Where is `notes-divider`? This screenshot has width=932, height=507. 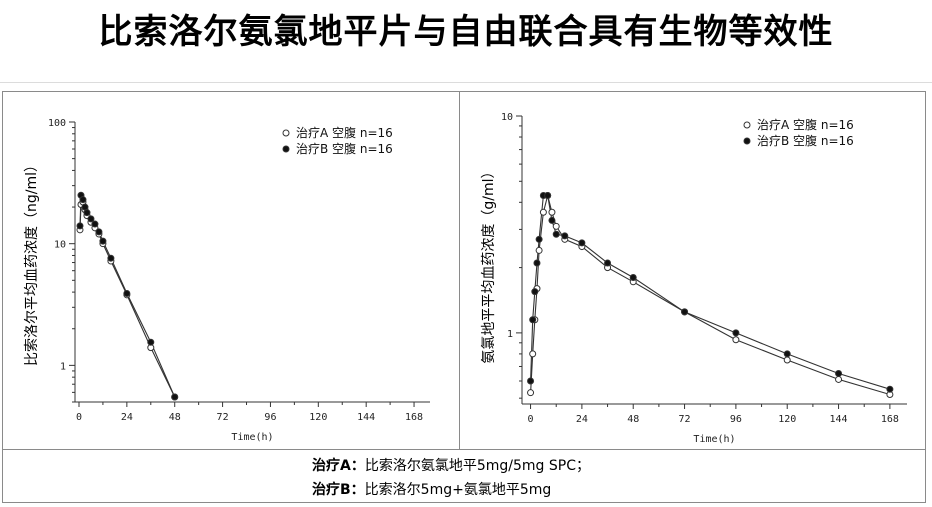
notes-divider is located at coordinates (464, 449).